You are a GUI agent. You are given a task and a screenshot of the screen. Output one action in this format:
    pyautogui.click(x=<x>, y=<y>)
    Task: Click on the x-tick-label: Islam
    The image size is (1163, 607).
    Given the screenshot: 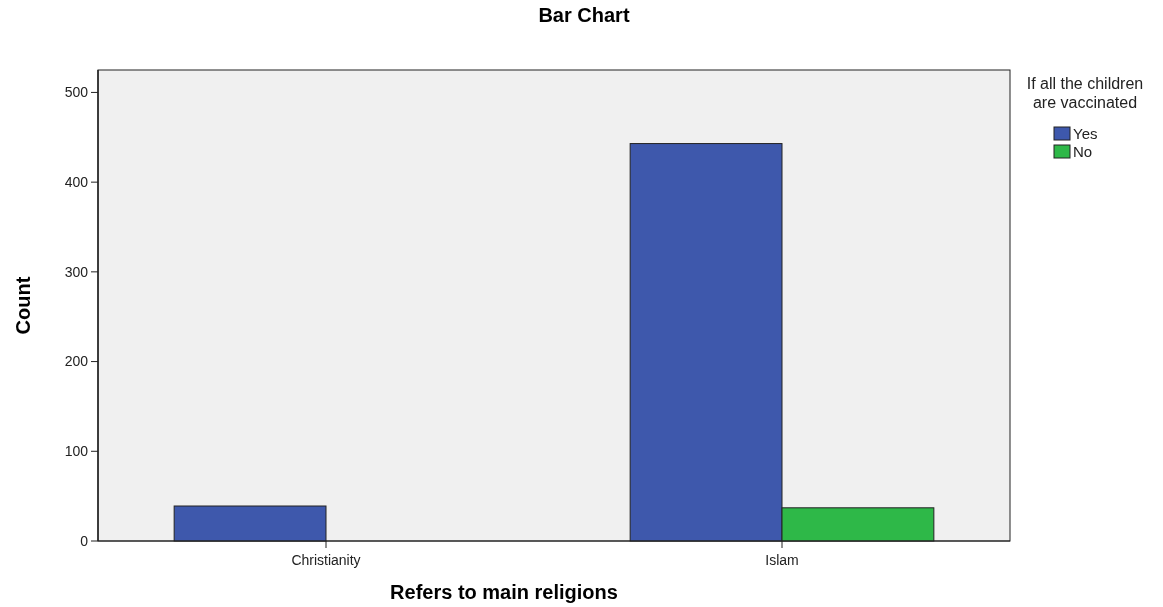 What is the action you would take?
    pyautogui.click(x=782, y=560)
    